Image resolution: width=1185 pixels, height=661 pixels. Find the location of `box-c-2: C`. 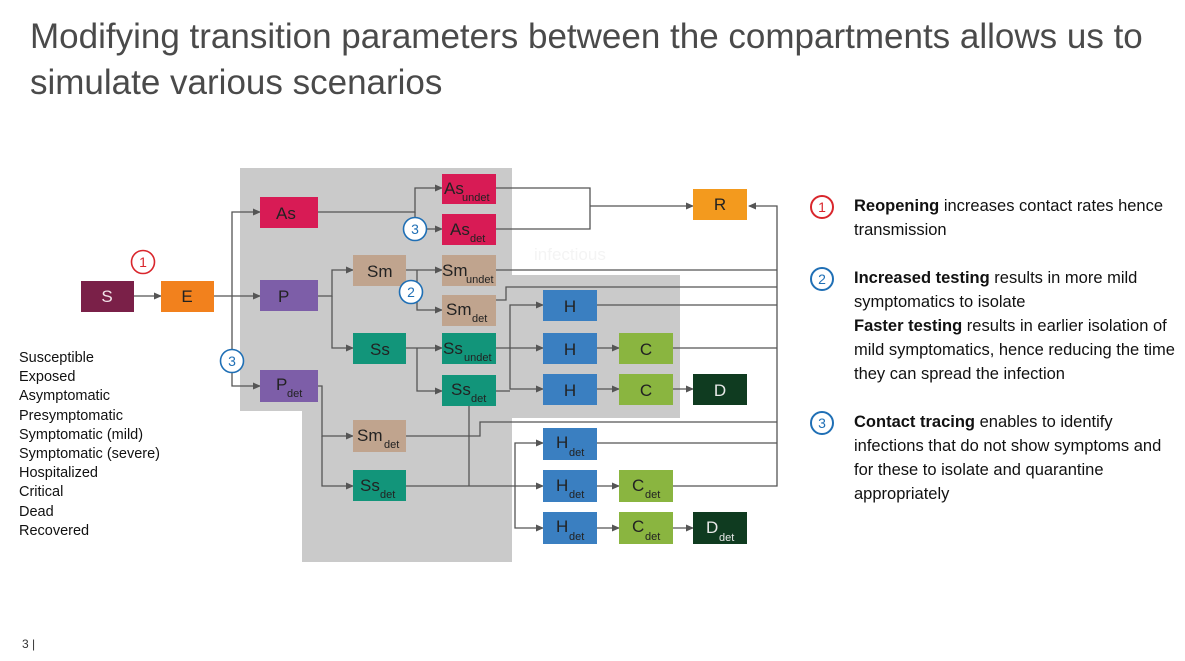

box-c-2: C is located at coordinates (646, 389).